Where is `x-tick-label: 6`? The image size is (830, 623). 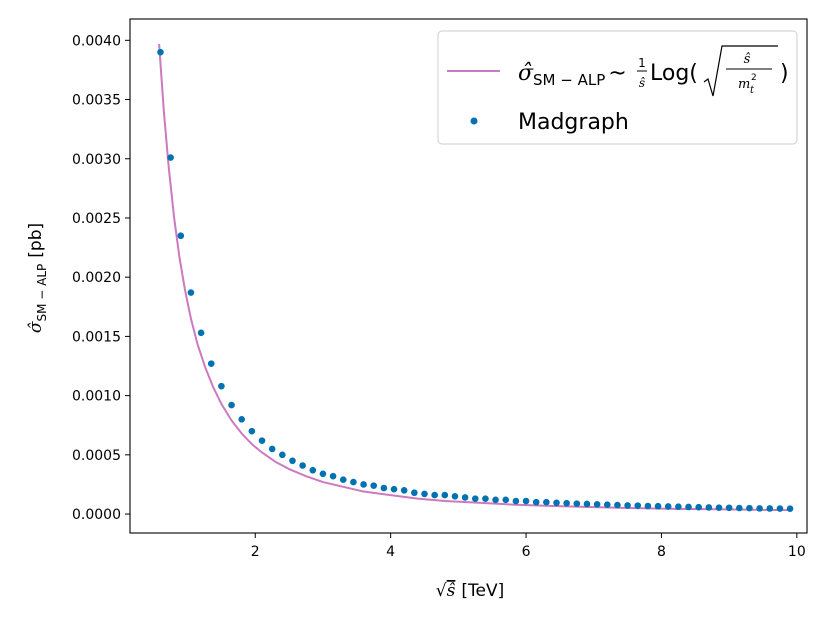
x-tick-label: 6 is located at coordinates (526, 552).